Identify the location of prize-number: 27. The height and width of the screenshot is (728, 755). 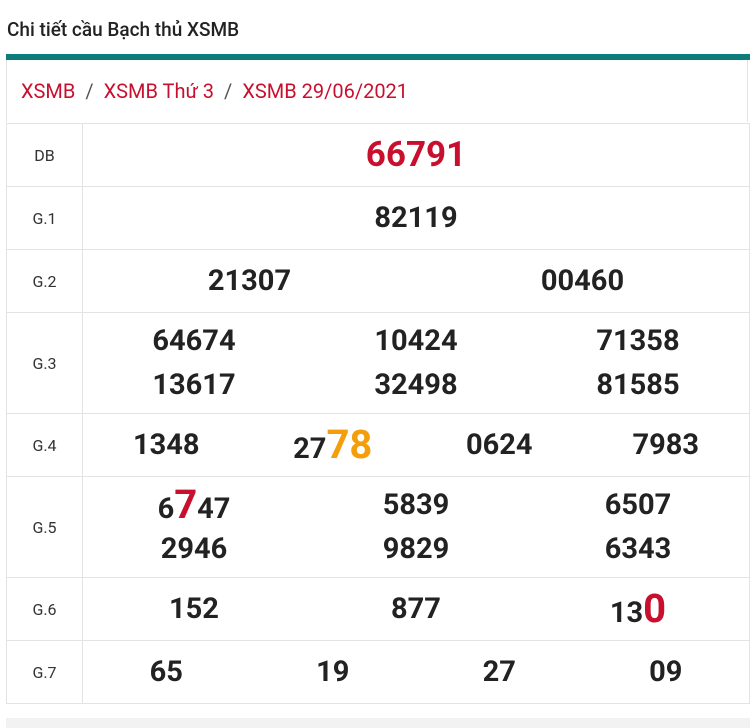
(499, 672).